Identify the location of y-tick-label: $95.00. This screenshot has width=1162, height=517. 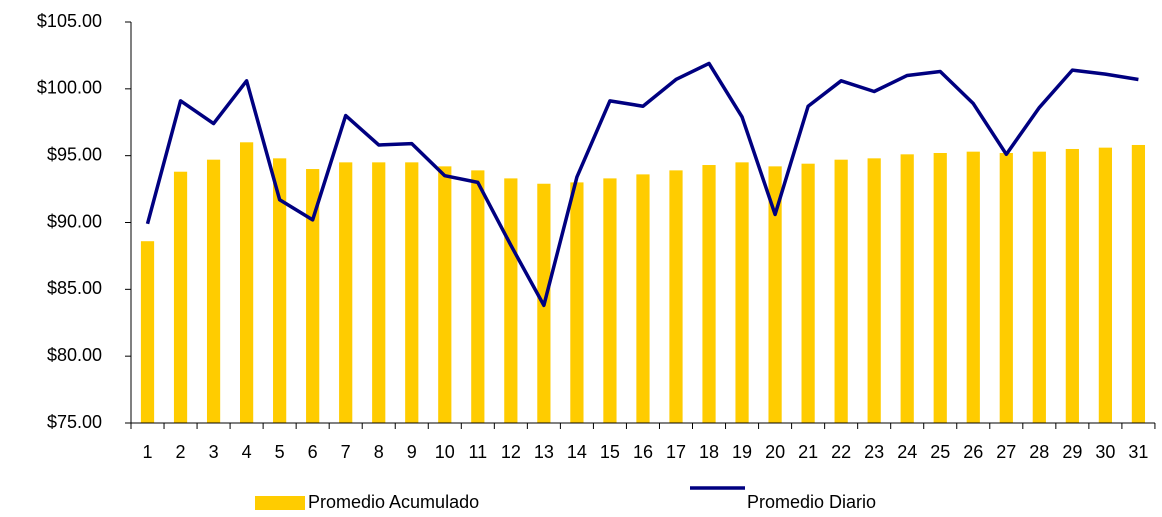
(74, 154).